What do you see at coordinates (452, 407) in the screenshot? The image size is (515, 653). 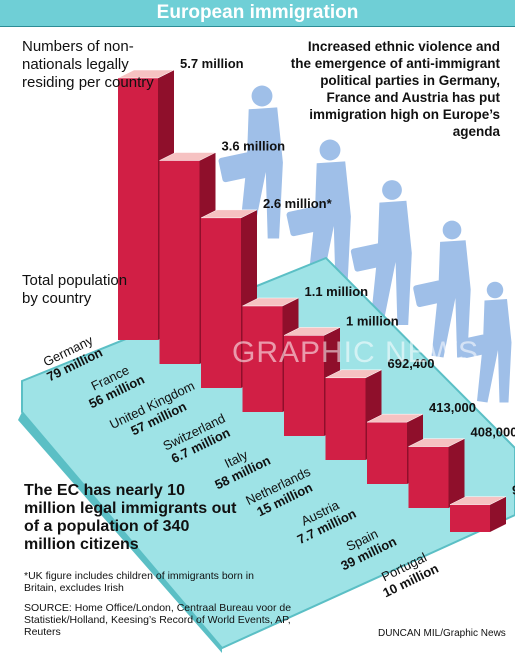 I see `value-label-austria: 413,000` at bounding box center [452, 407].